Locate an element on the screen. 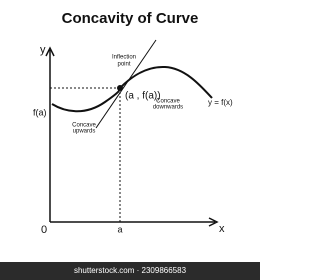 The width and height of the screenshot is (320, 280). concave-down-label: Concave is located at coordinates (168, 102).